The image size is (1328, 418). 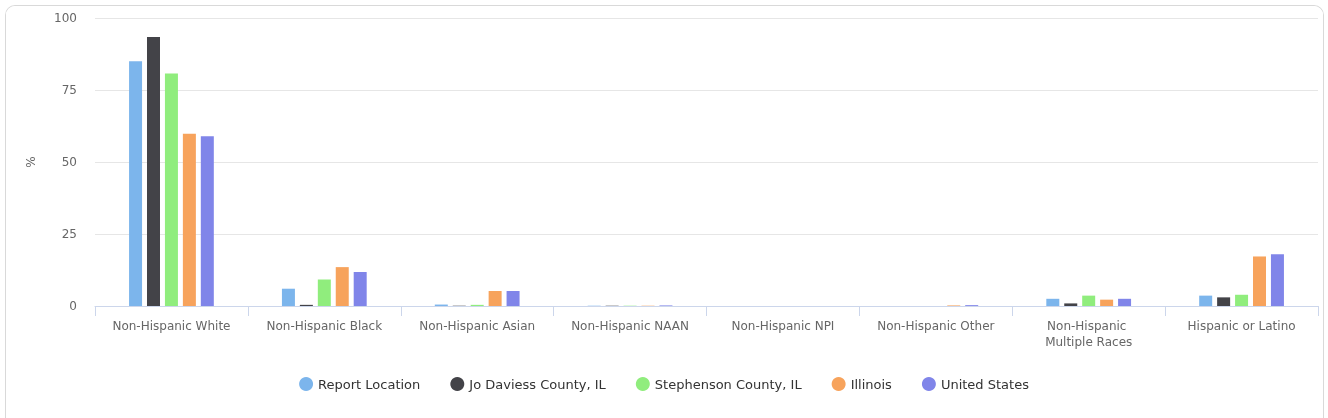 What do you see at coordinates (369, 384) in the screenshot?
I see `legend-label: Report Location` at bounding box center [369, 384].